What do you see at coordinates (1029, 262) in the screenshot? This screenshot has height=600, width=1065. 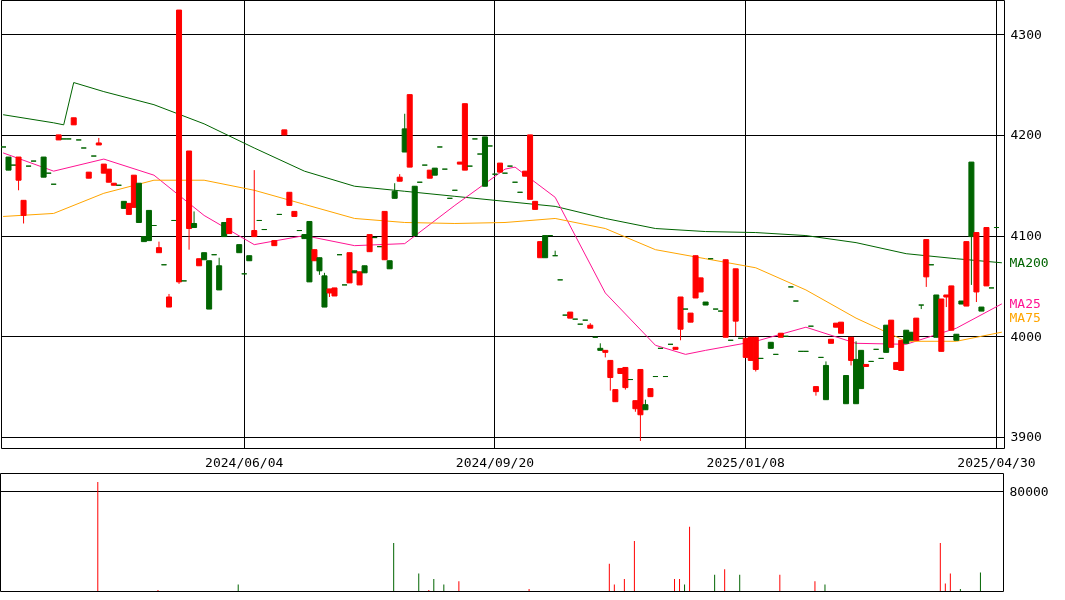 I see `series-label: MA200` at bounding box center [1029, 262].